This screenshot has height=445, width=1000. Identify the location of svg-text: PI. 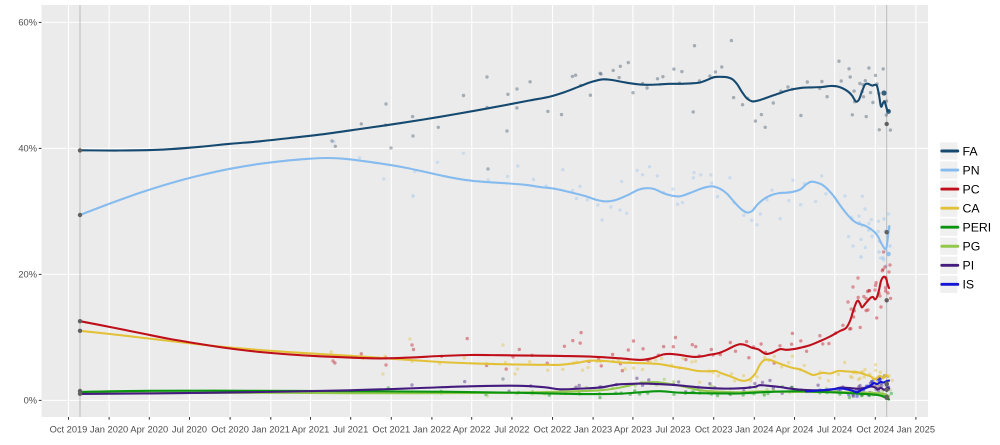
(969, 266).